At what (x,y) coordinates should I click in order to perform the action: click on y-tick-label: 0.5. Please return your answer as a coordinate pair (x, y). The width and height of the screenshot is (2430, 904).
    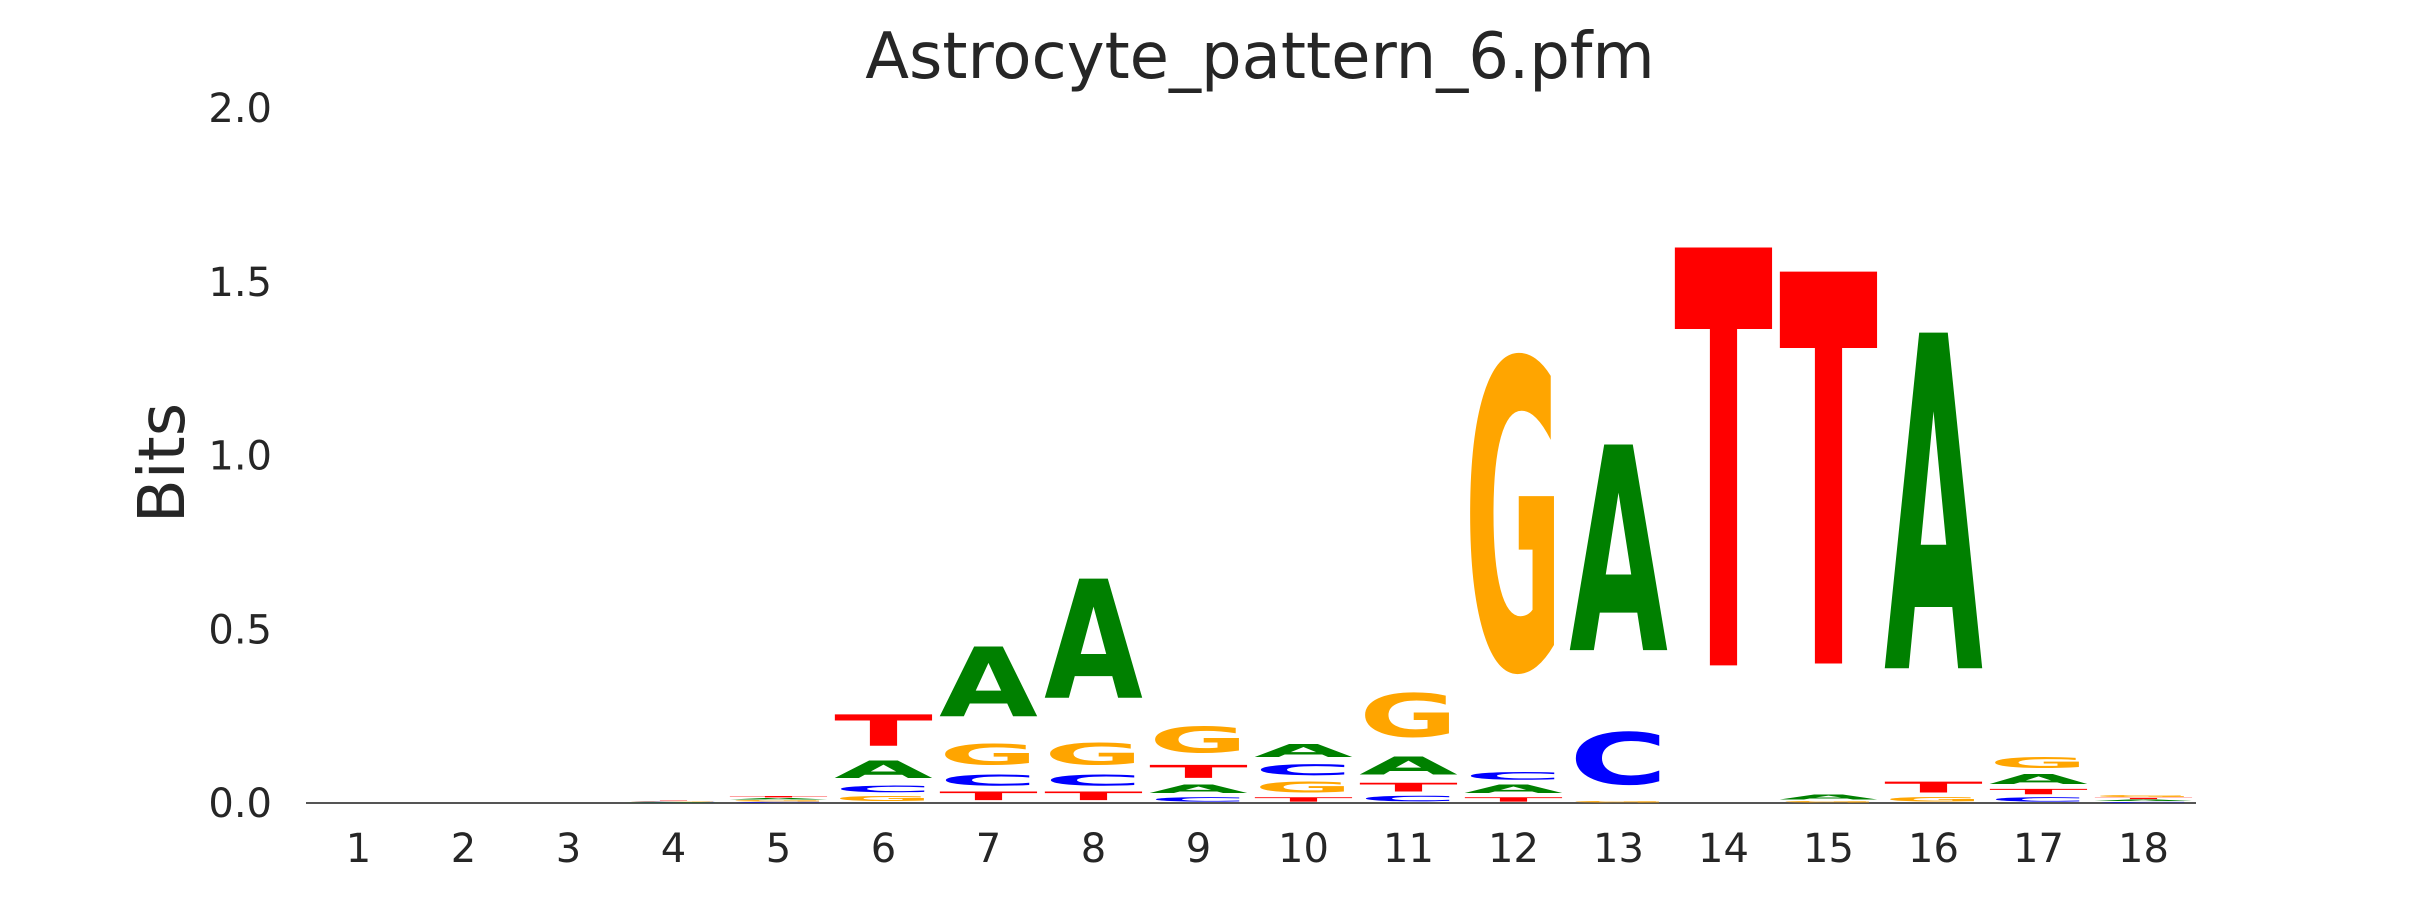
    Looking at the image, I should click on (240, 630).